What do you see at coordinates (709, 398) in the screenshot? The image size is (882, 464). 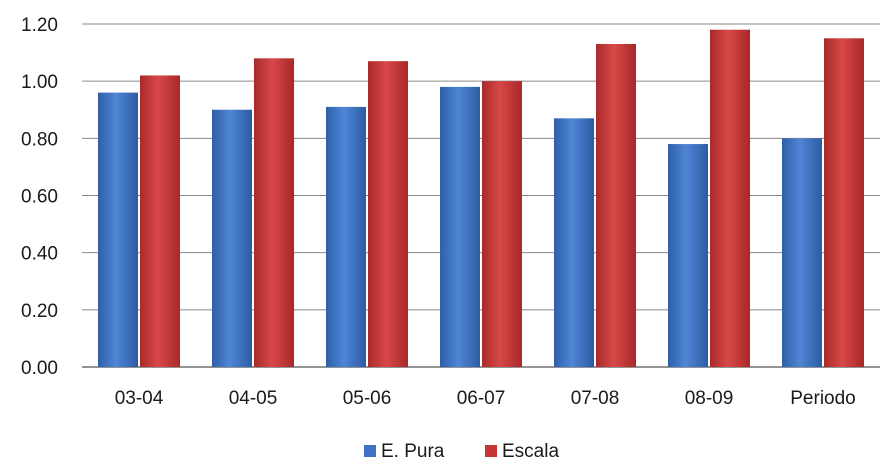 I see `x-tick-label: 08-09` at bounding box center [709, 398].